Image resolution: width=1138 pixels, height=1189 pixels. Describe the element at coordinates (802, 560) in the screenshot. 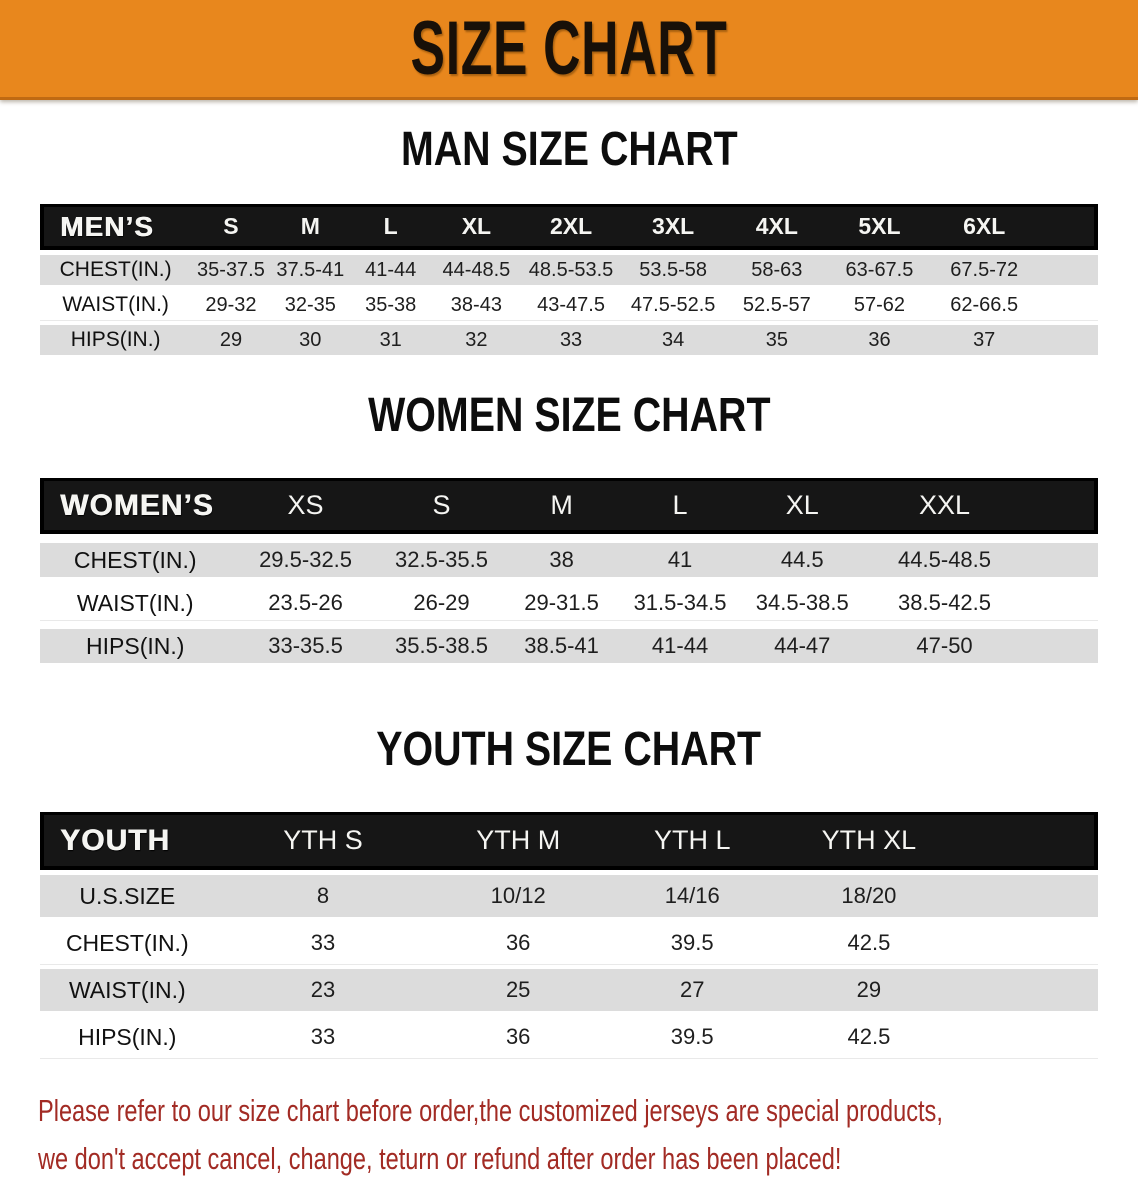

I see `size-value-cell: 44.5` at that location.